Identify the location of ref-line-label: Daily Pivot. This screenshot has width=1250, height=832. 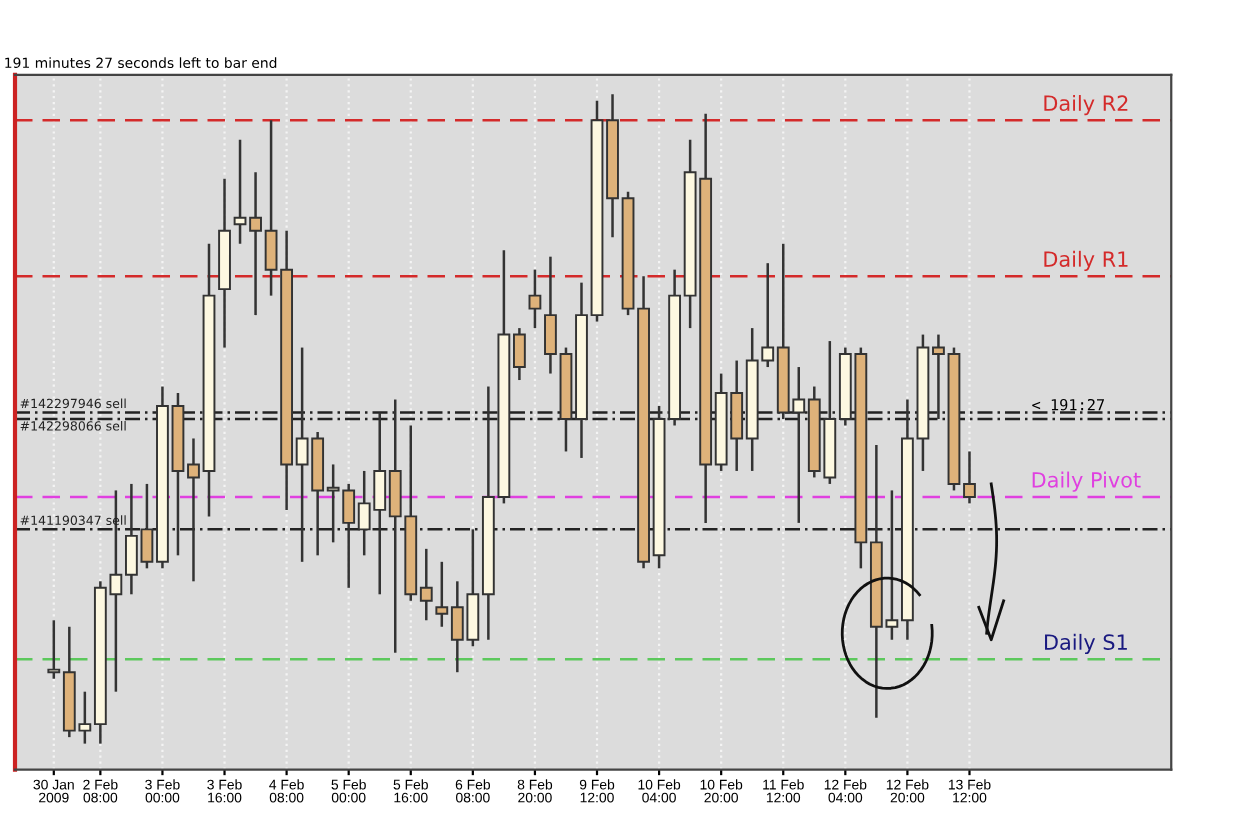
(1086, 481).